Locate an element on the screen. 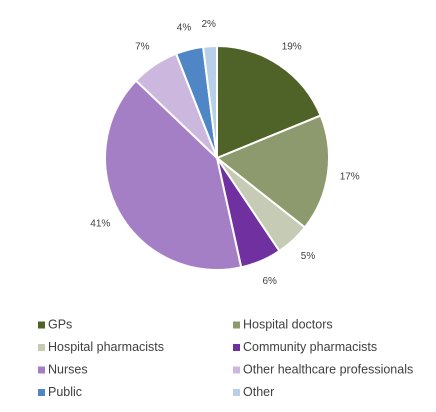 This screenshot has width=436, height=412. legend-item-community-pharmacists: Community pharmacists is located at coordinates (305, 347).